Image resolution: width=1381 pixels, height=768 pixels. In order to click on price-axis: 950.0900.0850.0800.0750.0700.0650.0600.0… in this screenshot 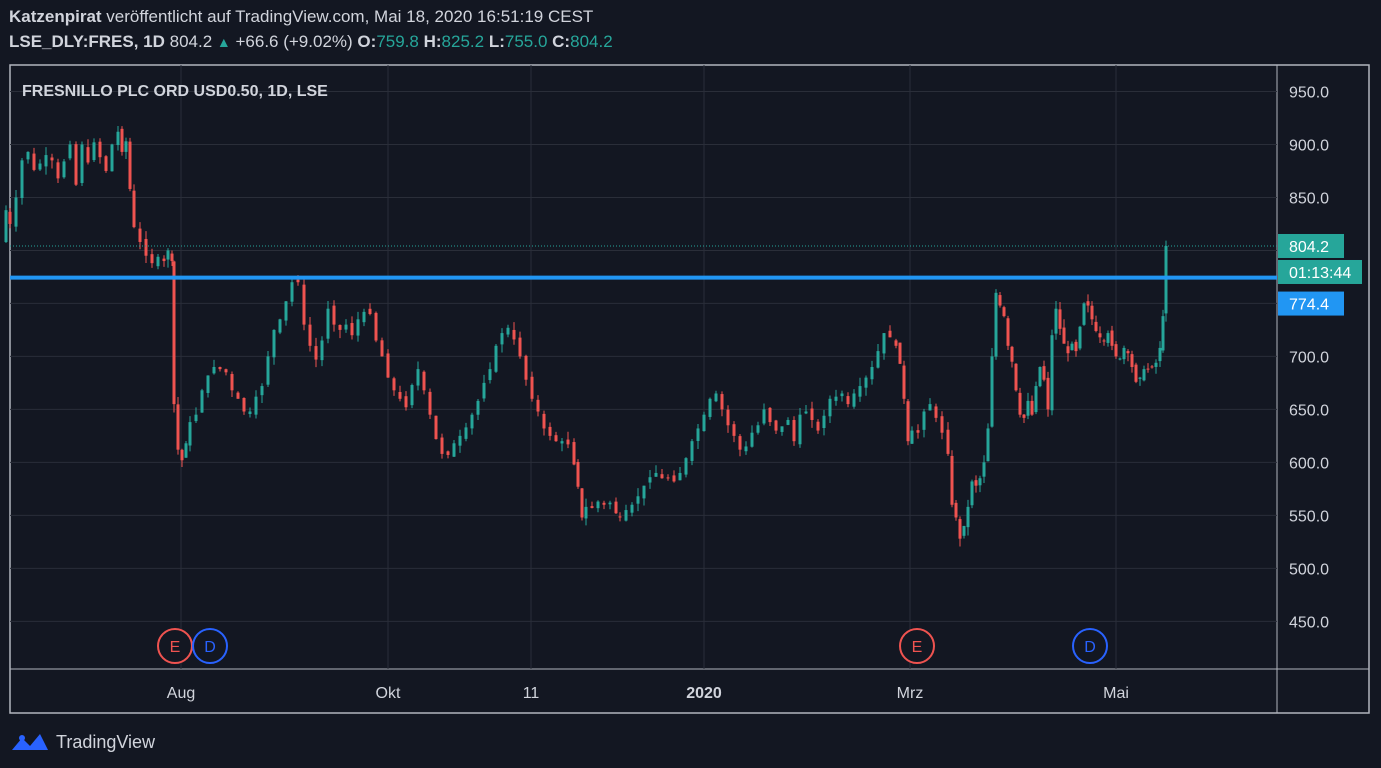, I will do `click(1309, 357)`.